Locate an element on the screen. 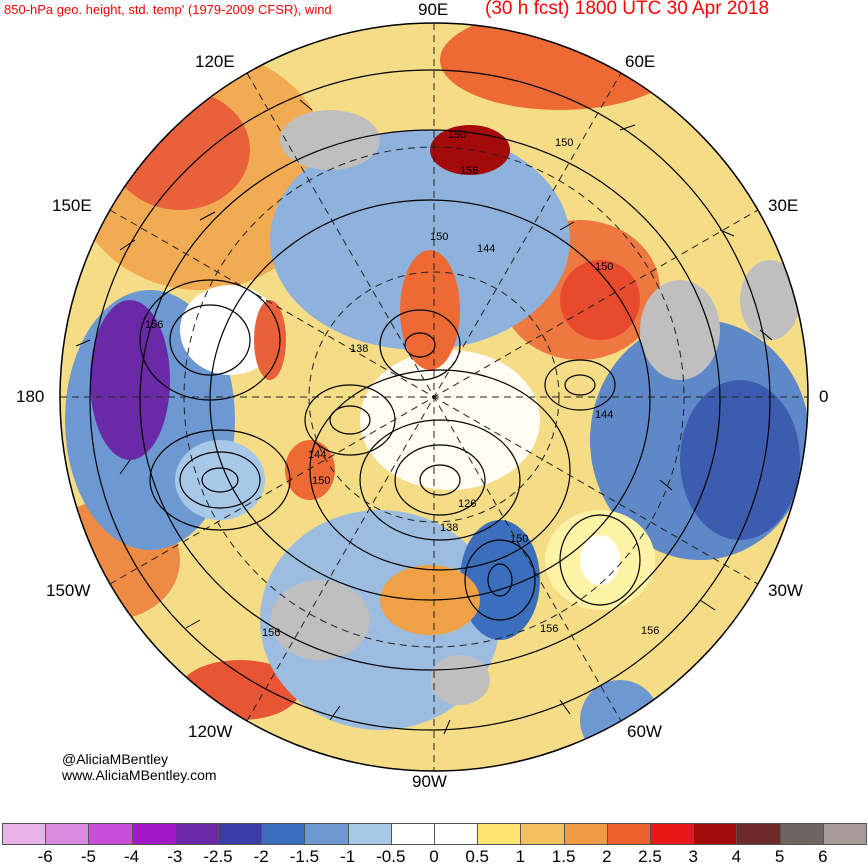 The width and height of the screenshot is (868, 867). lon-label-60w: 60W is located at coordinates (644, 731).